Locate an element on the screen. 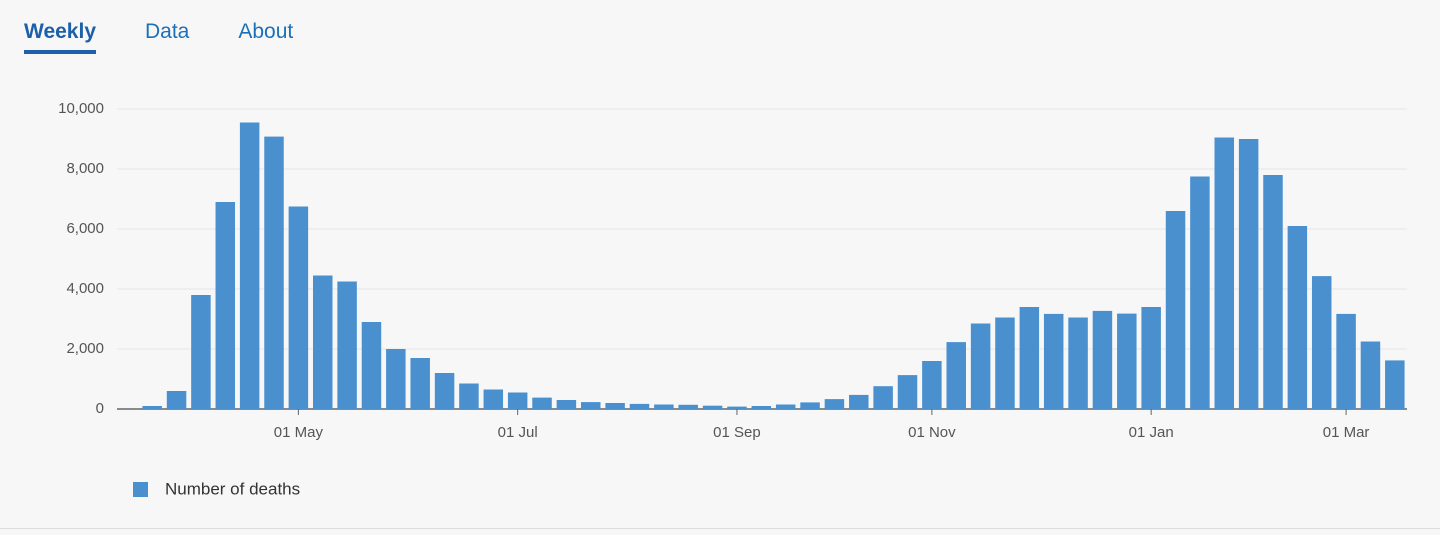 The height and width of the screenshot is (535, 1440). x-tick-label: 01 May is located at coordinates (299, 432).